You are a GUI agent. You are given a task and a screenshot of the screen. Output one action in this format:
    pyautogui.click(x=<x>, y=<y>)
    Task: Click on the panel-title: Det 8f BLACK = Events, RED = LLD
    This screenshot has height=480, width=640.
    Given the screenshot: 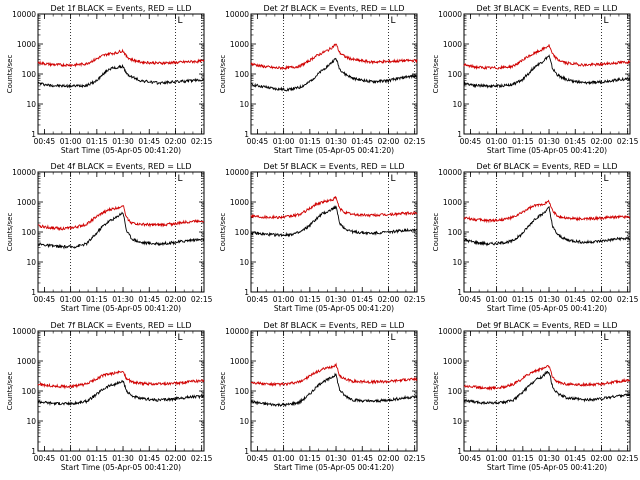 What is the action you would take?
    pyautogui.click(x=333, y=325)
    